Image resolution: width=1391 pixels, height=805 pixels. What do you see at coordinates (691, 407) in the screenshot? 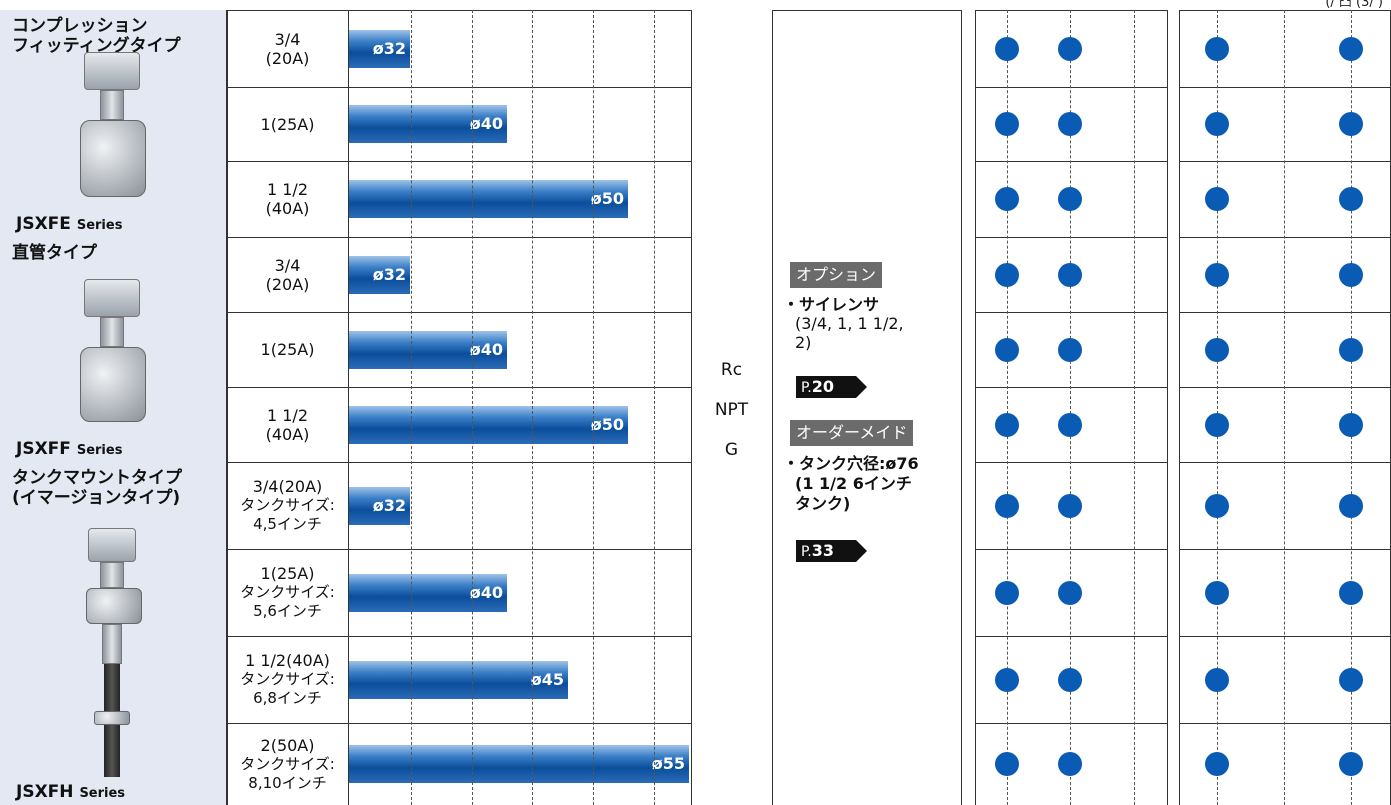
I see `col-line-bars-end` at bounding box center [691, 407].